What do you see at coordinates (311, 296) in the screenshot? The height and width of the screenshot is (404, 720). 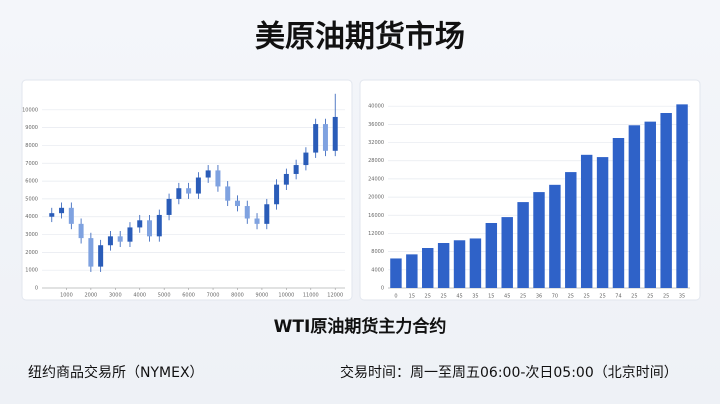 I see `x-tick-label: 11000` at bounding box center [311, 296].